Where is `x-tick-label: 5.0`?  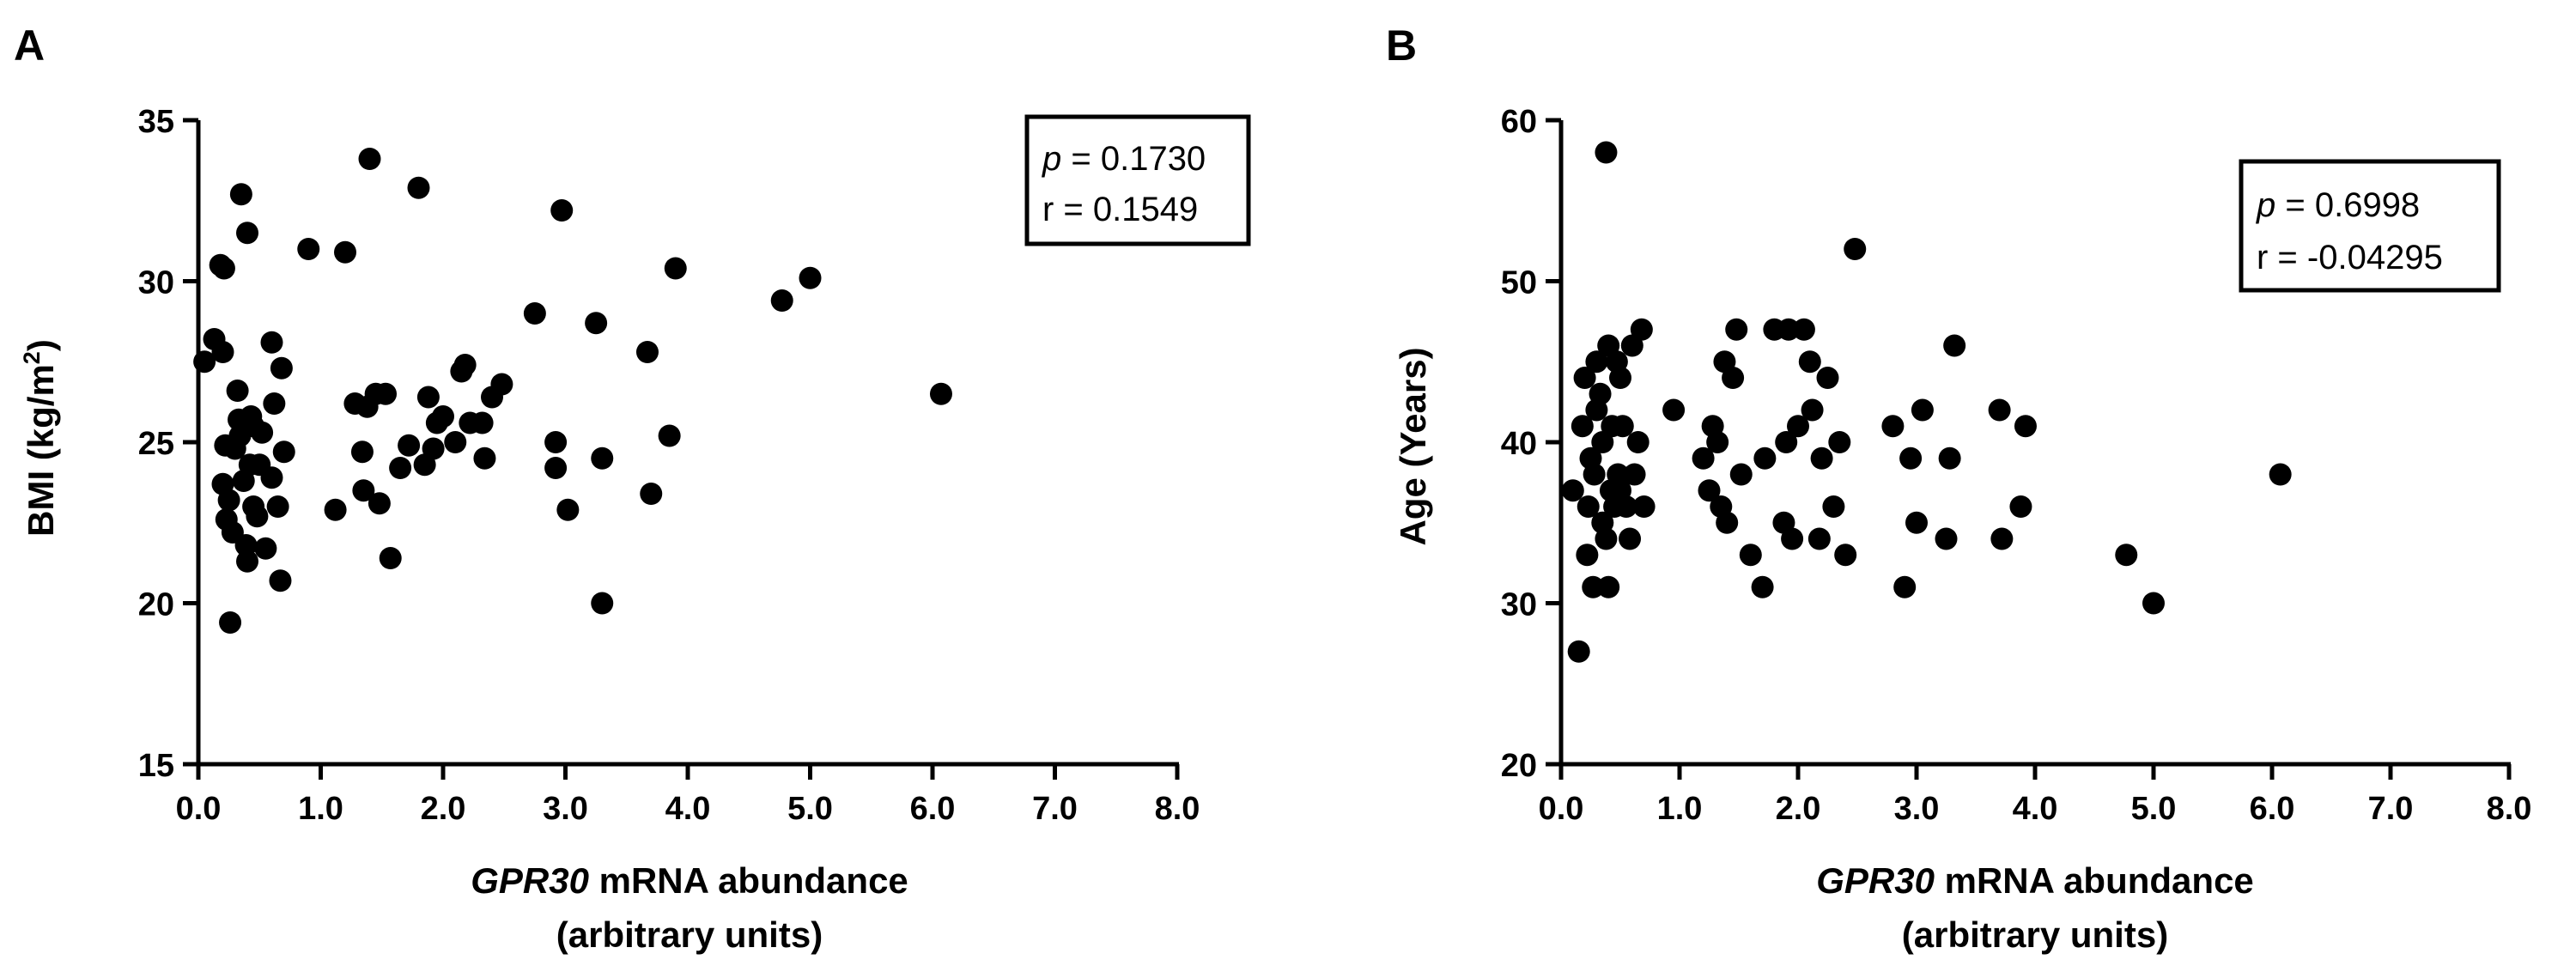 x-tick-label: 5.0 is located at coordinates (2154, 809).